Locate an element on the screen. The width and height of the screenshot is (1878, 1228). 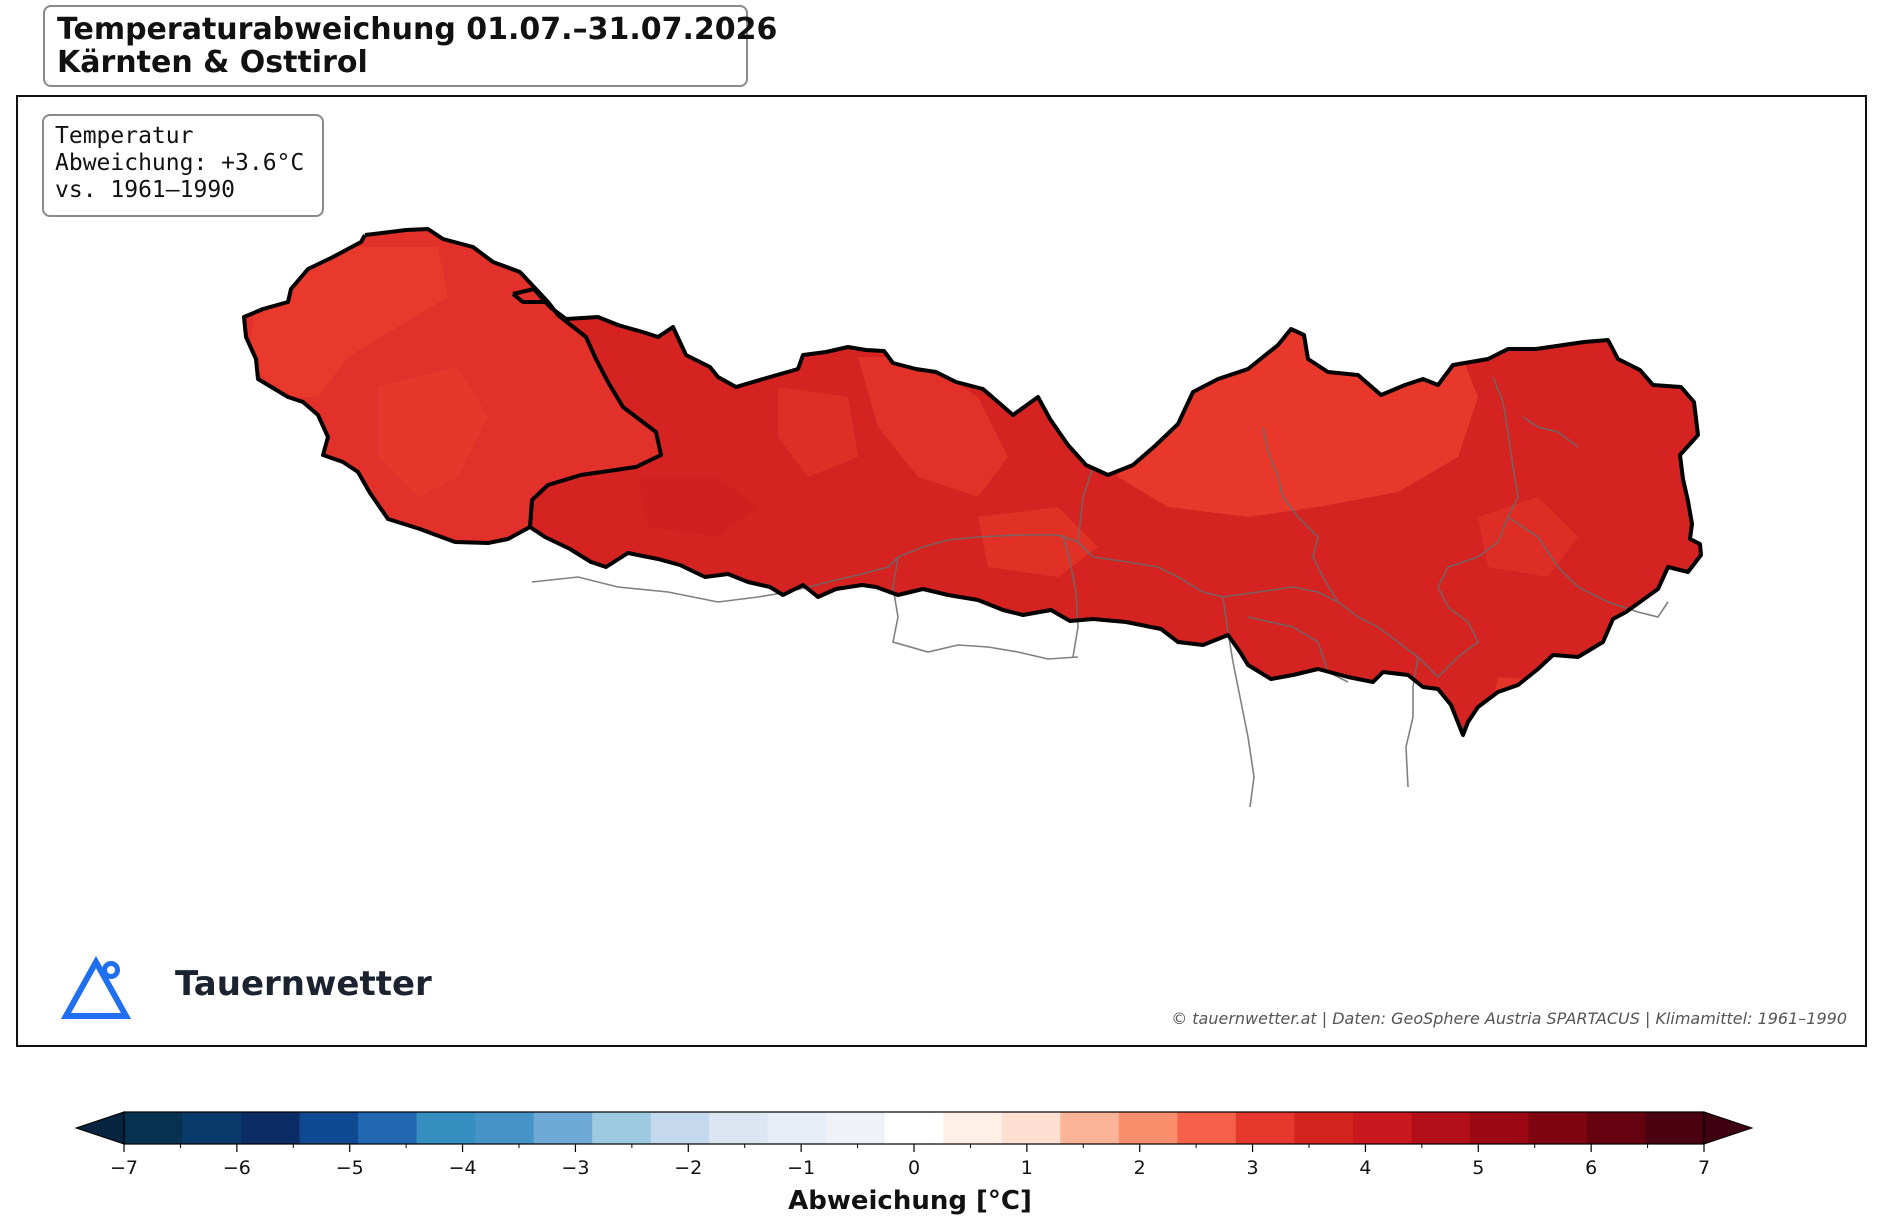
colorbar-tick-label: −2 is located at coordinates (688, 1168).